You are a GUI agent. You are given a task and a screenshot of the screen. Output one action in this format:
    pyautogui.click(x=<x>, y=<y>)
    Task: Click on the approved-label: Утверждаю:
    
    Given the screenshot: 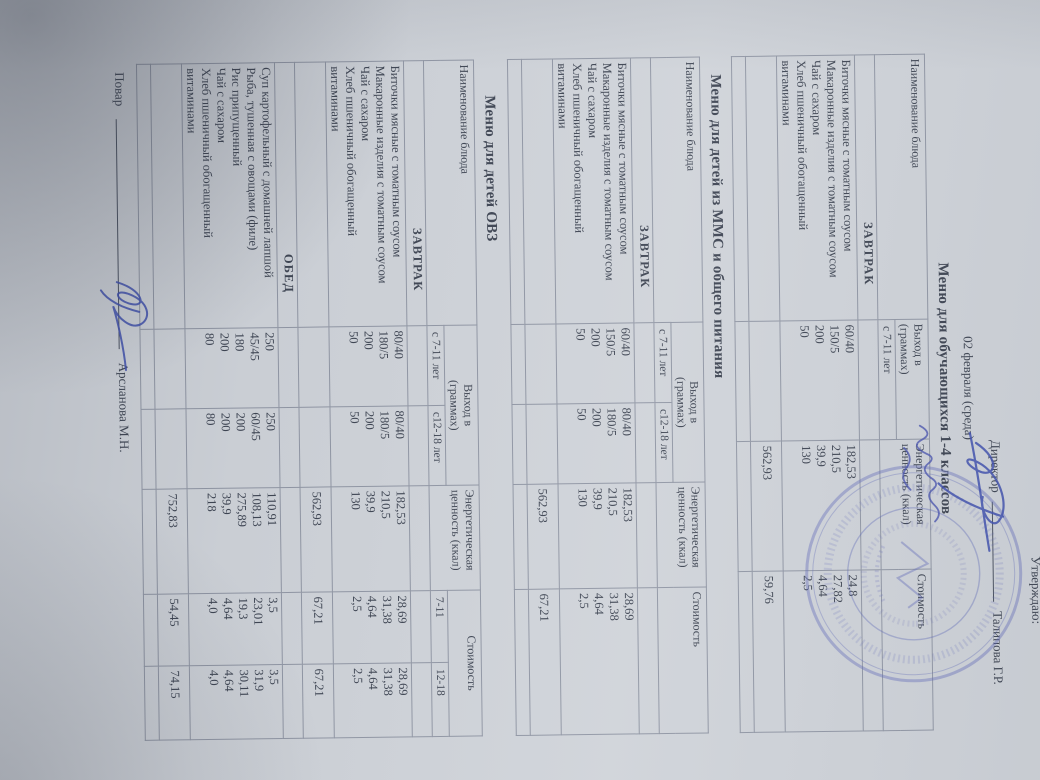 What is the action you would take?
    pyautogui.click(x=1034, y=590)
    